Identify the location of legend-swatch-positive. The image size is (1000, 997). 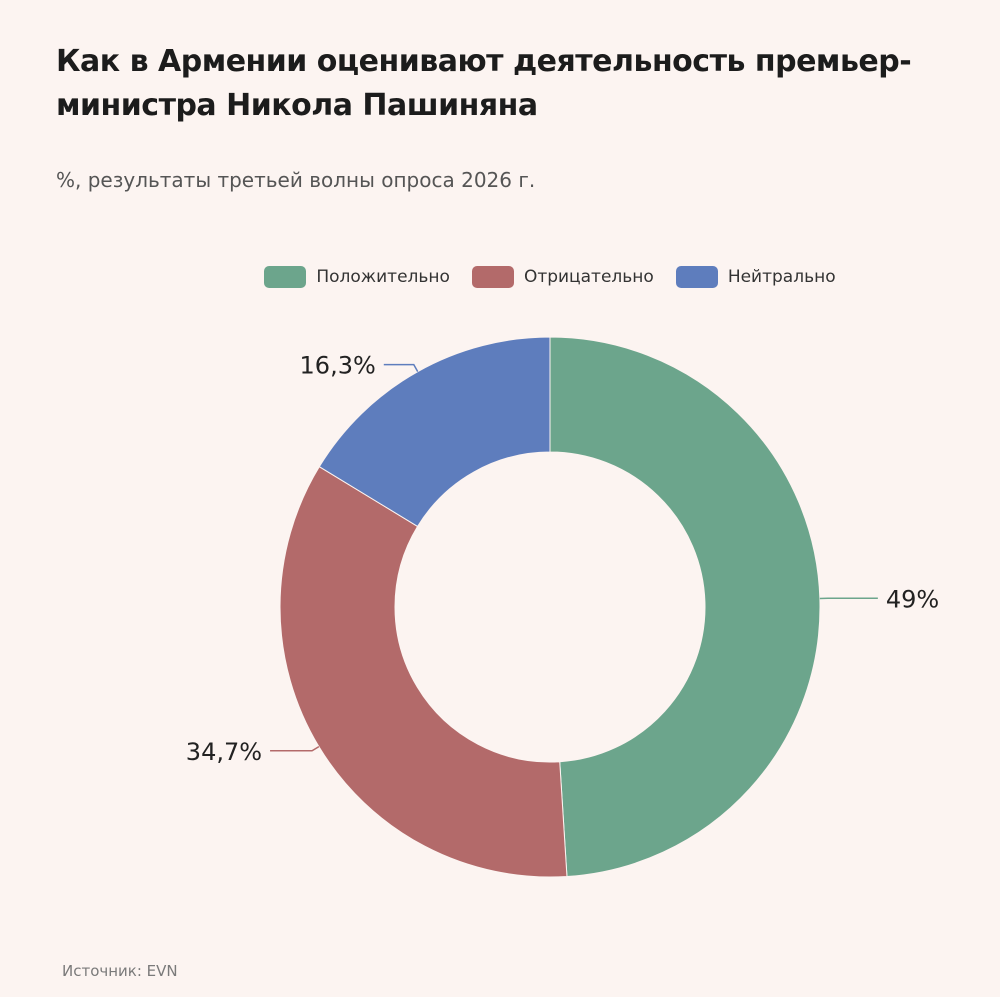
(285, 277).